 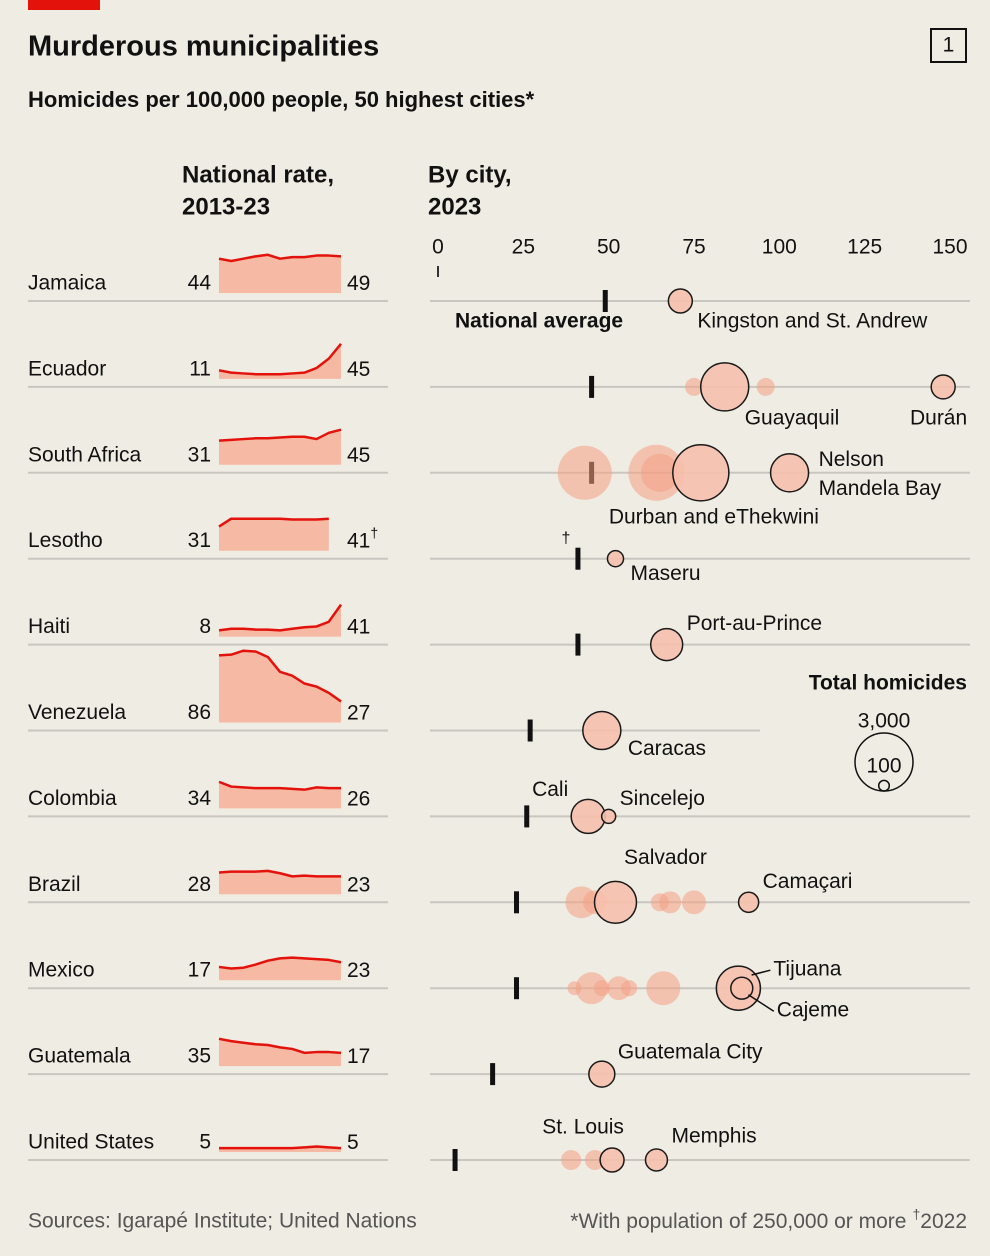 What do you see at coordinates (523, 247) in the screenshot?
I see `x-tick-label: 25` at bounding box center [523, 247].